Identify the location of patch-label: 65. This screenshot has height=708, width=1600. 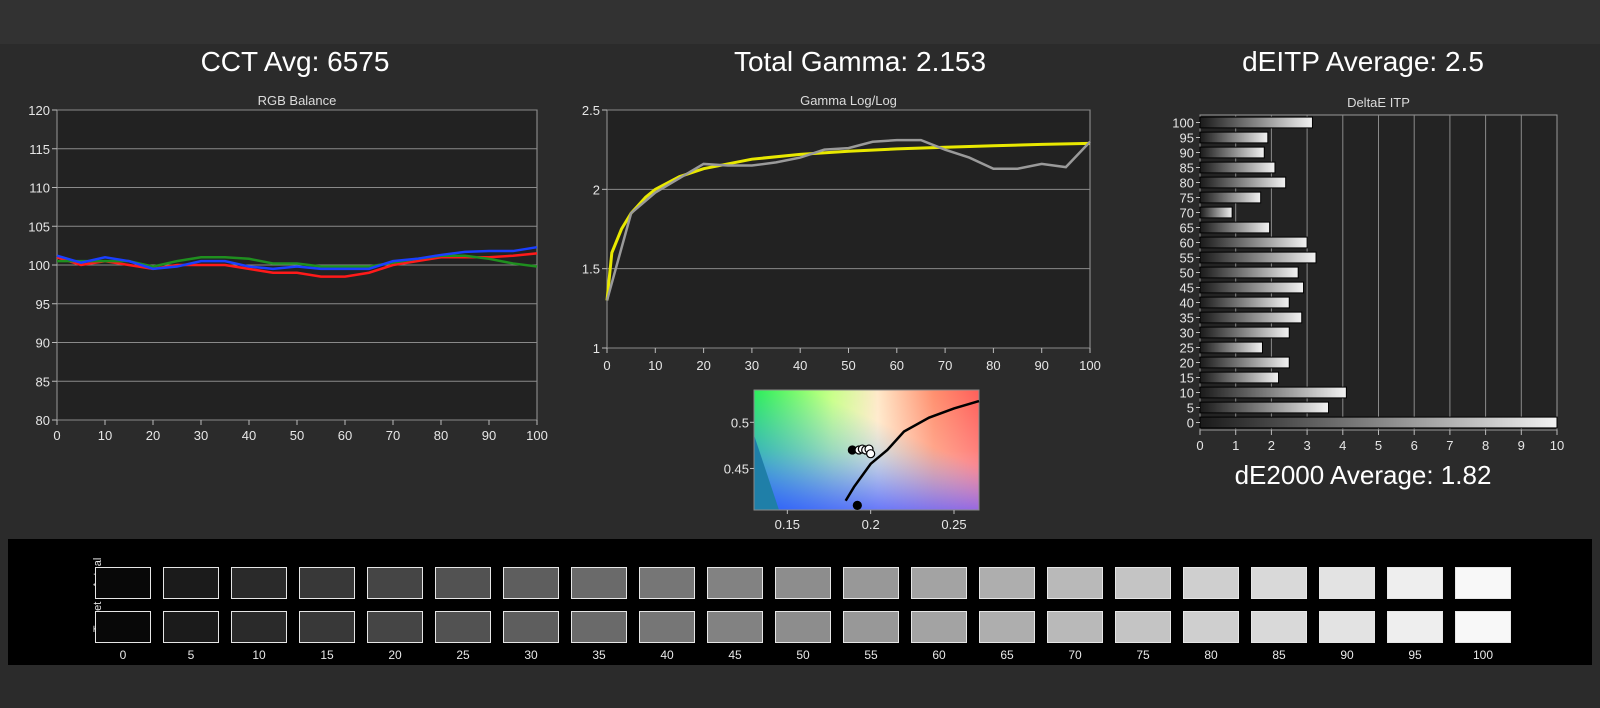
(1007, 655).